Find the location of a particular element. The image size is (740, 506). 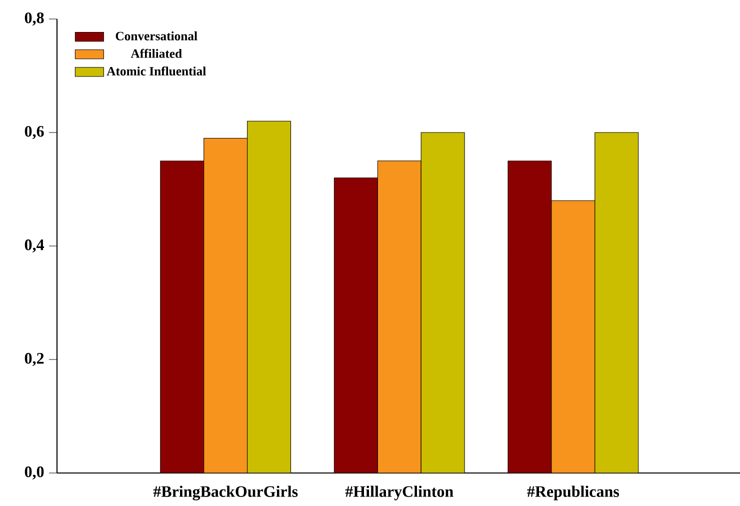

legend-label: Affiliated is located at coordinates (156, 53).